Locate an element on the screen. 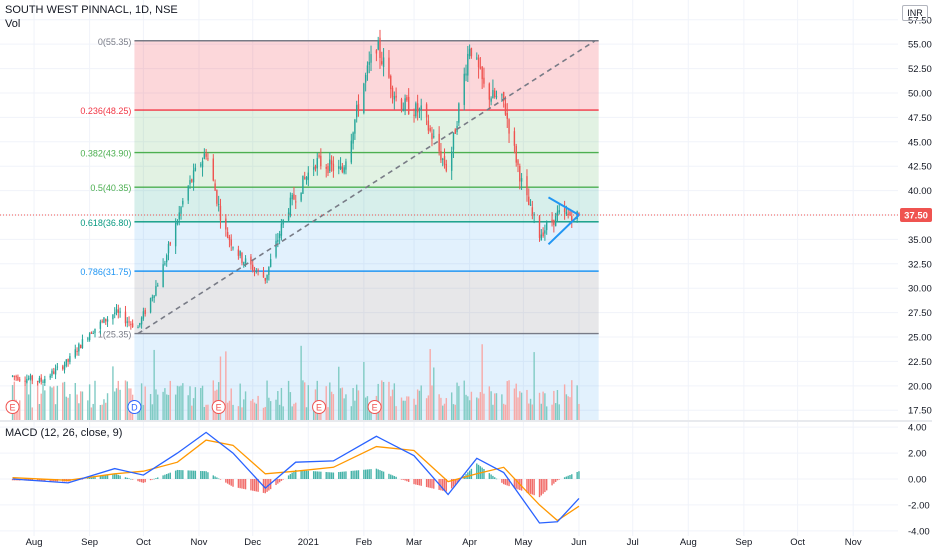 This screenshot has height=550, width=932. volume-legend: Vol is located at coordinates (13, 24).